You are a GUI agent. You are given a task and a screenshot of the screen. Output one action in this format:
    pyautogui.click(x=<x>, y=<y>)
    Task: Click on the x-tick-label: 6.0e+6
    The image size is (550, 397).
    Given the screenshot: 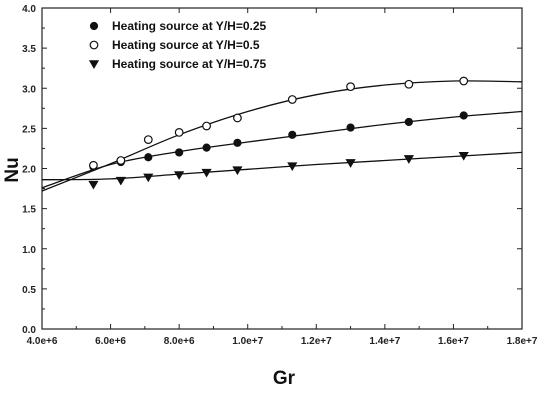 What is the action you would take?
    pyautogui.click(x=110, y=341)
    